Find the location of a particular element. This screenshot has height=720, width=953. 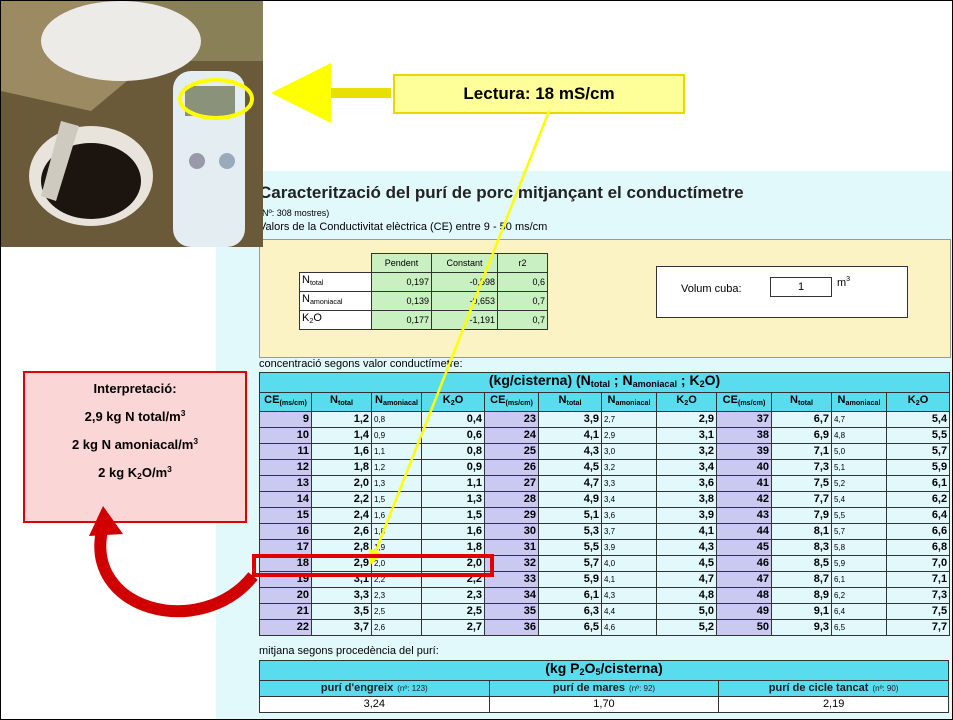

cell: 5,0 is located at coordinates (686, 611).